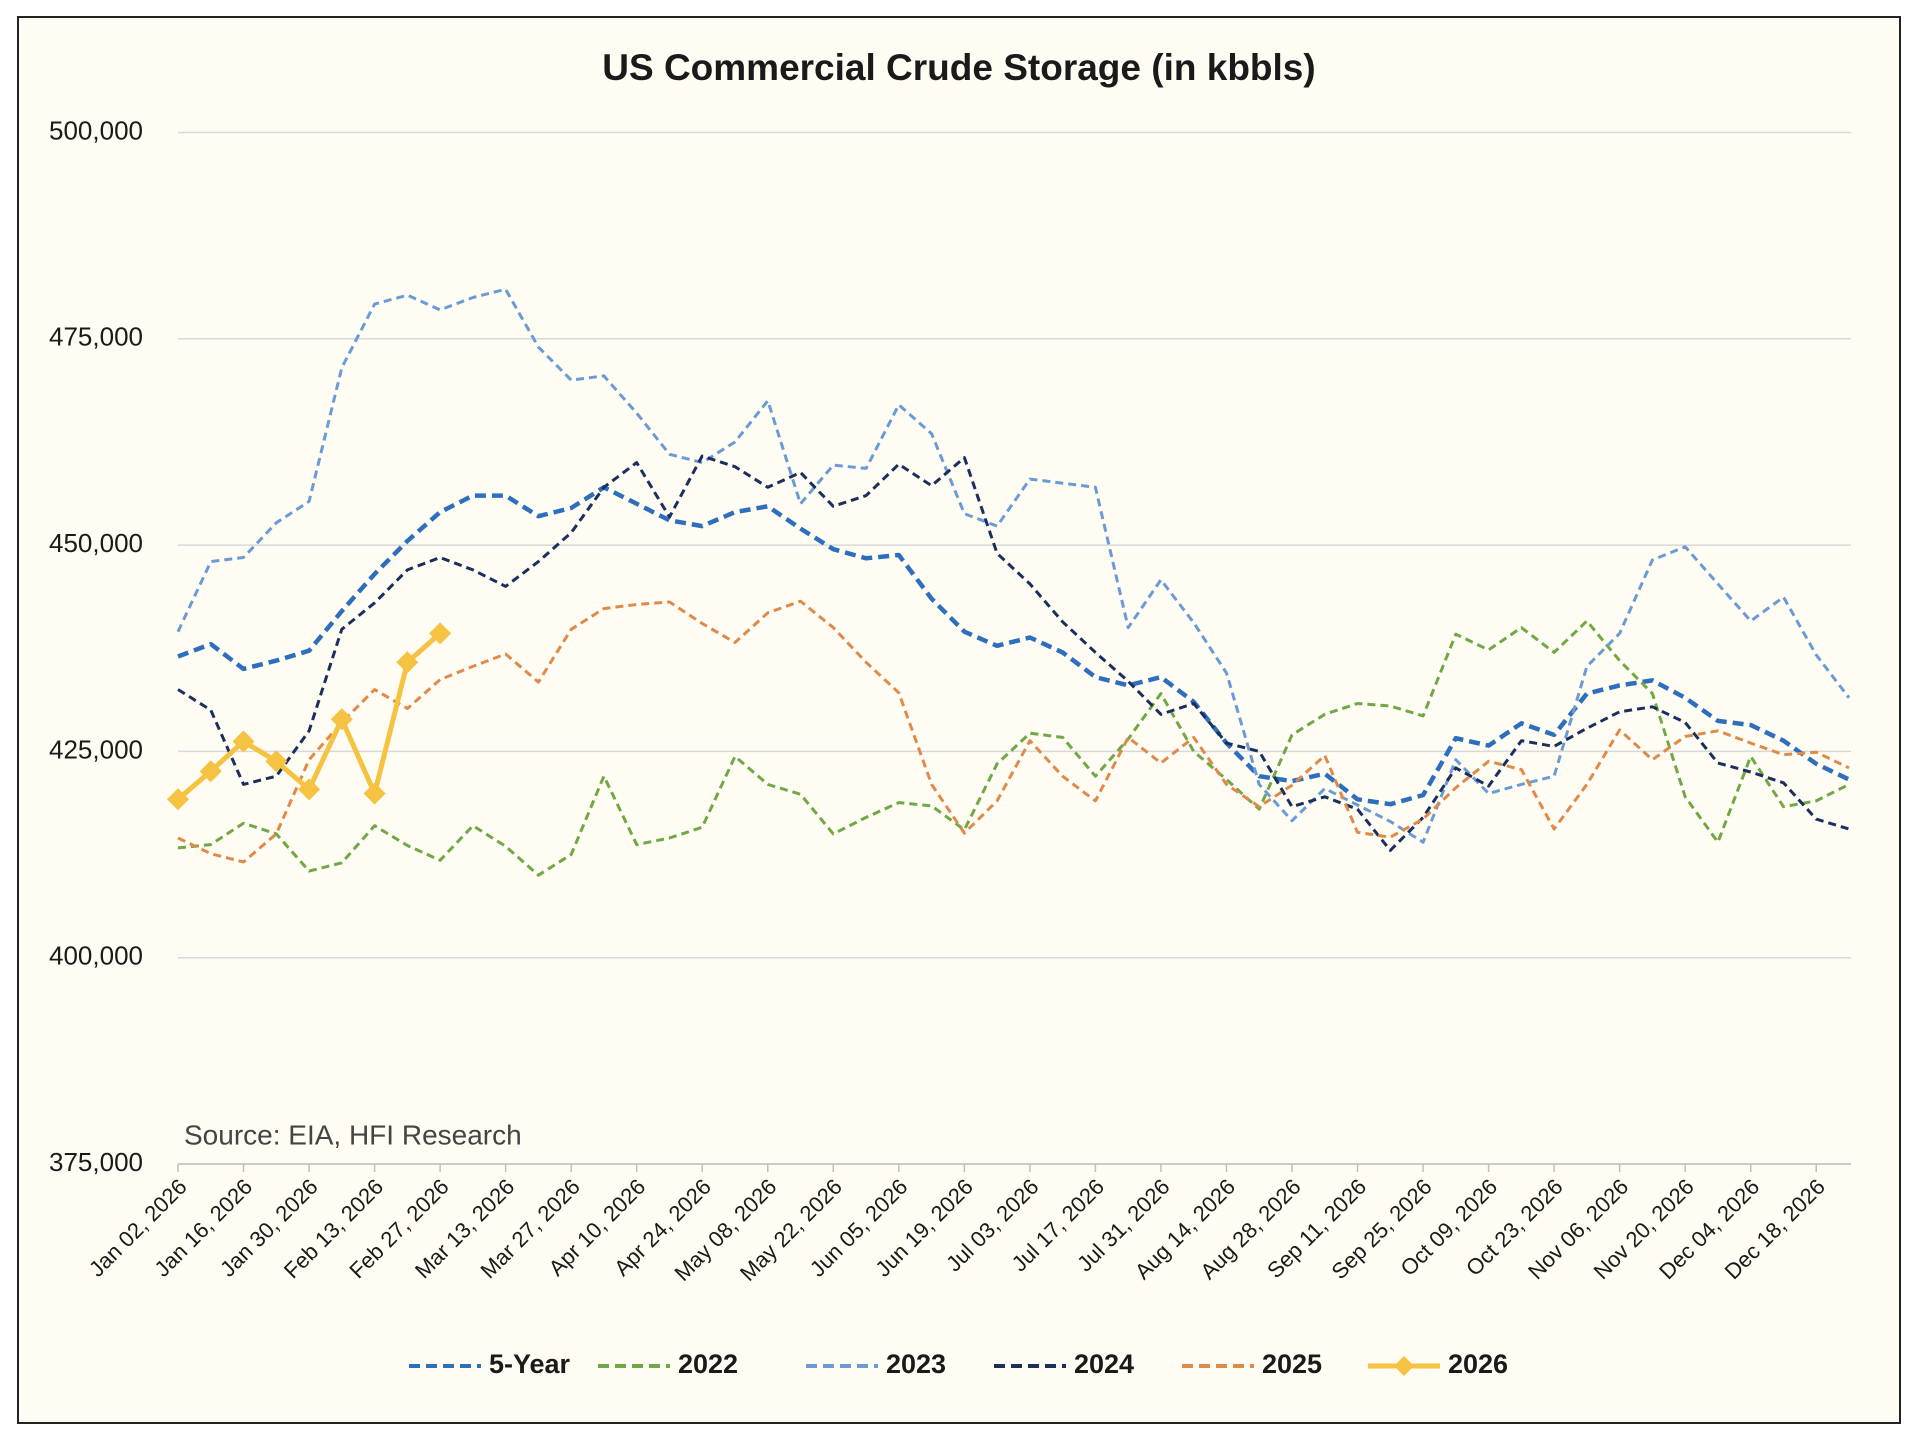 This screenshot has height=1435, width=1914. I want to click on chart-title: US Commercial Crude Storage (in kbbls), so click(958, 67).